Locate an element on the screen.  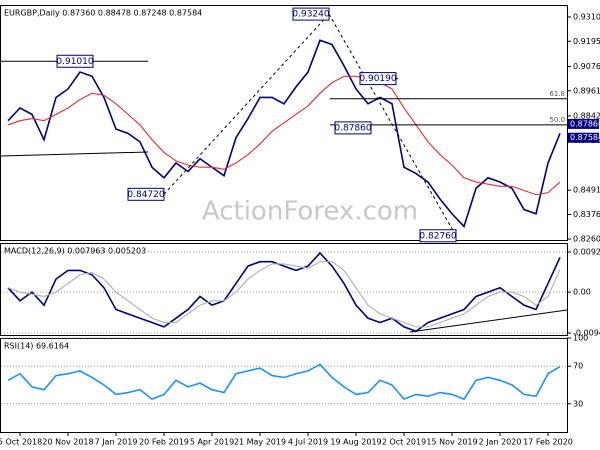
x-tick-label: 20 Nov 2018 is located at coordinates (67, 442).